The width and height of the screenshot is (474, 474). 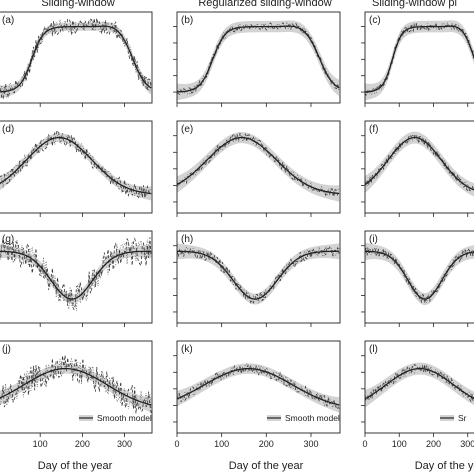 What do you see at coordinates (6, 349) in the screenshot?
I see `panel-label: (j)` at bounding box center [6, 349].